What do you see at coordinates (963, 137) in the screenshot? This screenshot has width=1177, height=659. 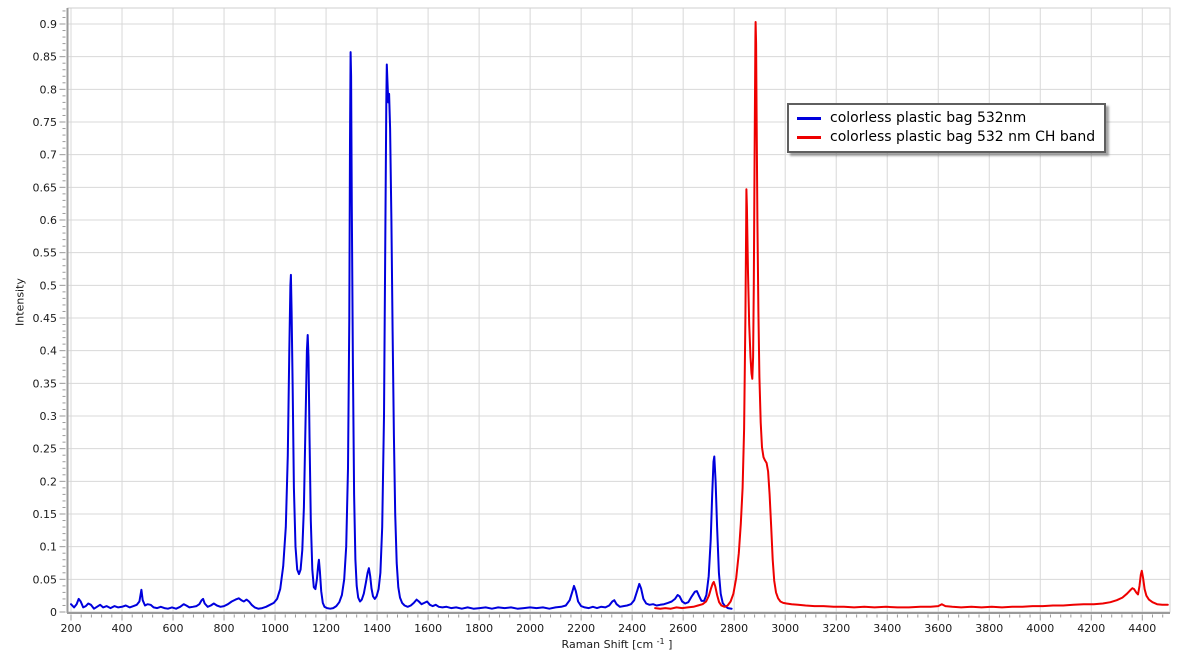 I see `legend-label-red-series: colorless plastic bag 532 nm CH band` at bounding box center [963, 137].